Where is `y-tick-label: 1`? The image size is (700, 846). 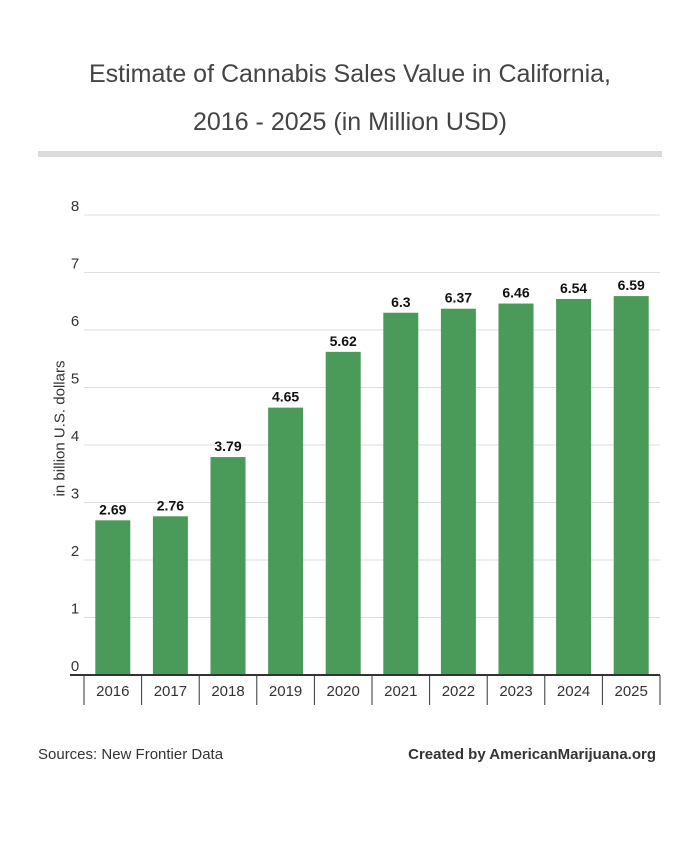 y-tick-label: 1 is located at coordinates (75, 609).